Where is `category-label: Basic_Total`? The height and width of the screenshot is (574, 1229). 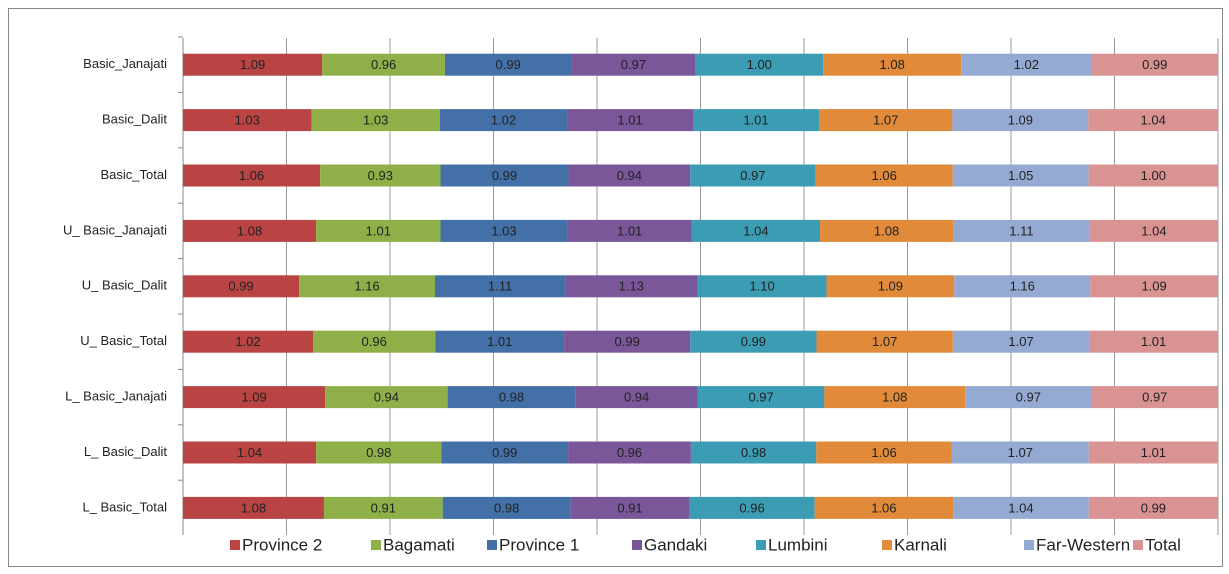 category-label: Basic_Total is located at coordinates (134, 174).